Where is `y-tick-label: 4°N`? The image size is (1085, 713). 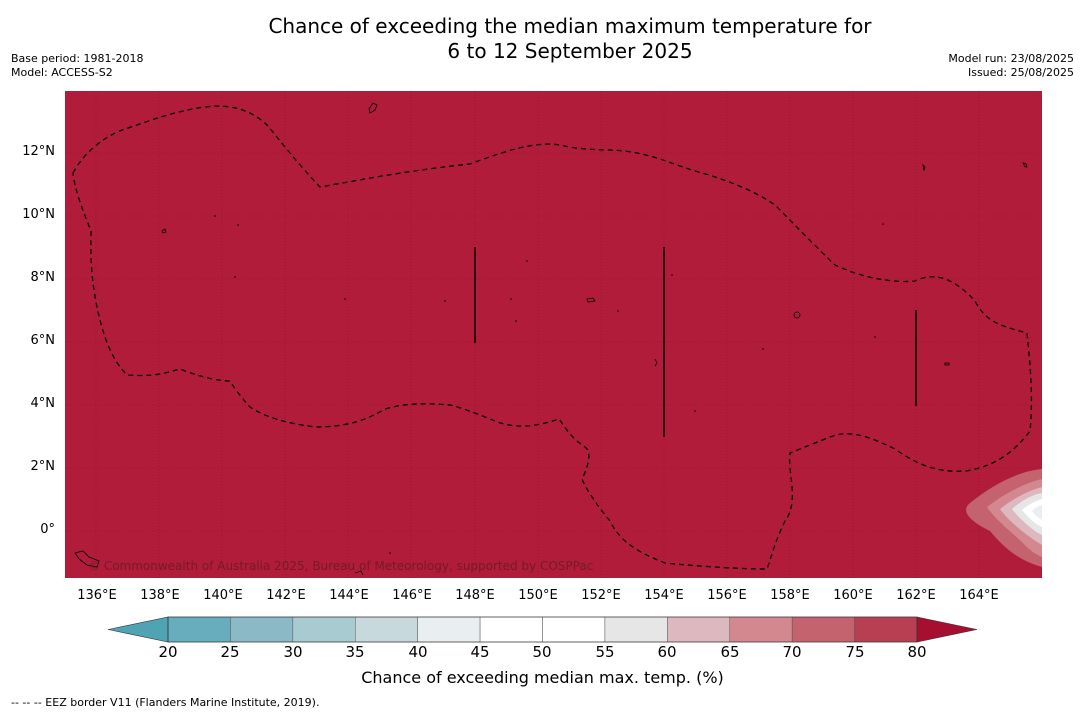 y-tick-label: 4°N is located at coordinates (43, 403).